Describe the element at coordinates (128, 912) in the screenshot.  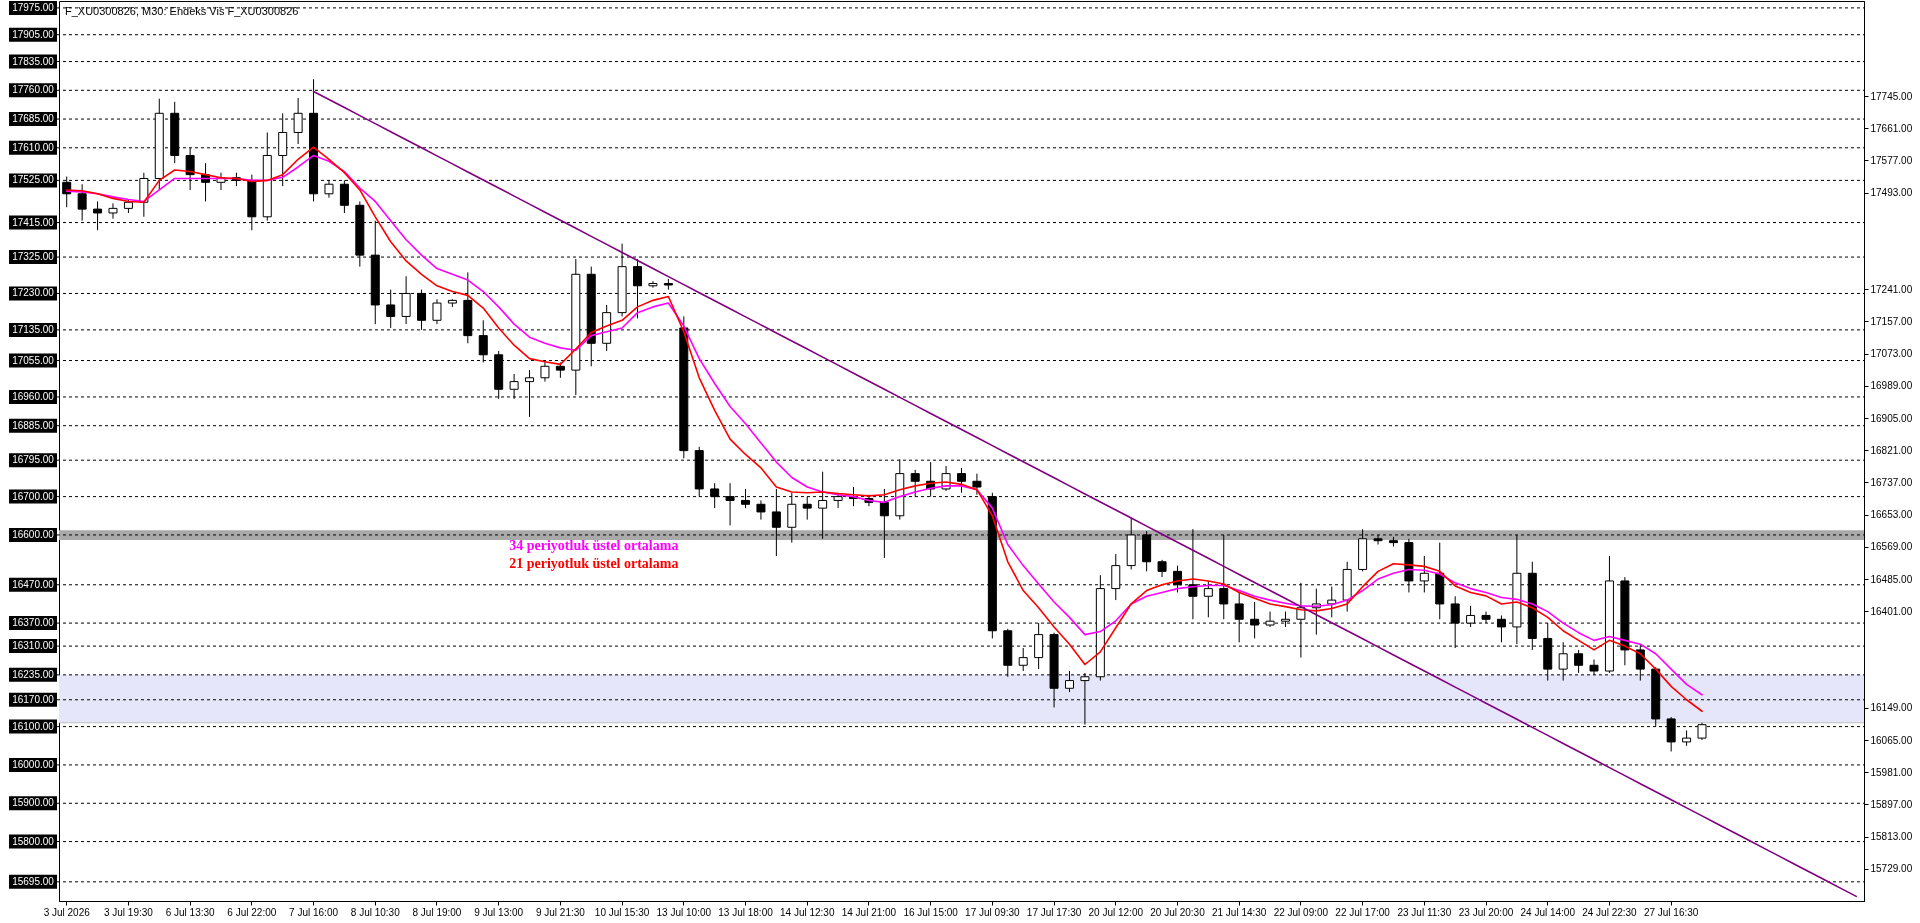
I see `x-tick-label: 3 Jul 19:30` at that location.